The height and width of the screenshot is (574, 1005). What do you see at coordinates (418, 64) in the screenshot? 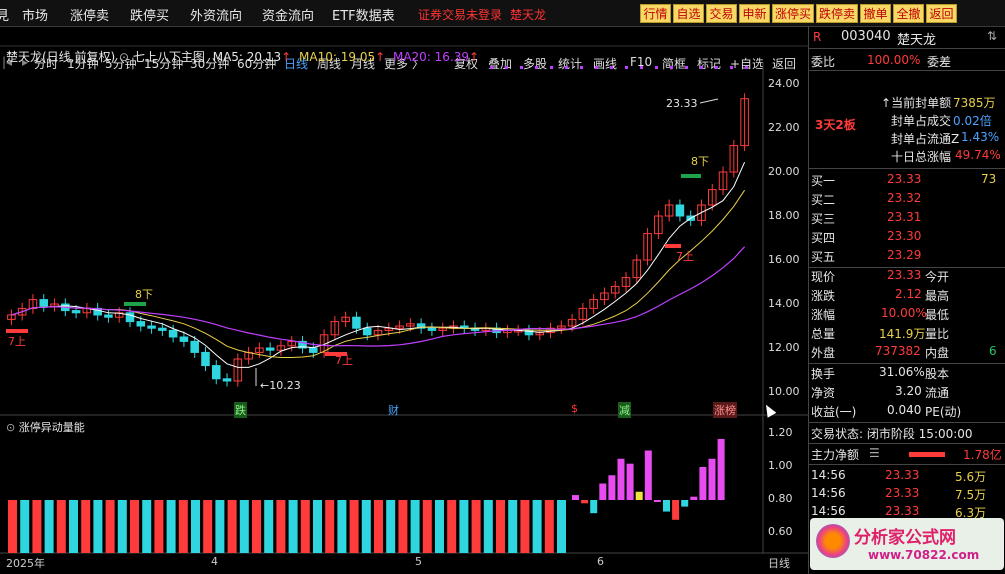
I see `more-chevron-icon: 〉` at bounding box center [418, 64].